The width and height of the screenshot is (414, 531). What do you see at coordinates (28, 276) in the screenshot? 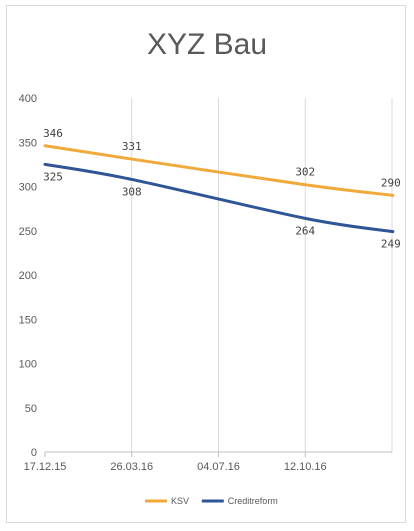
I see `y-tick-label: 200` at bounding box center [28, 276].